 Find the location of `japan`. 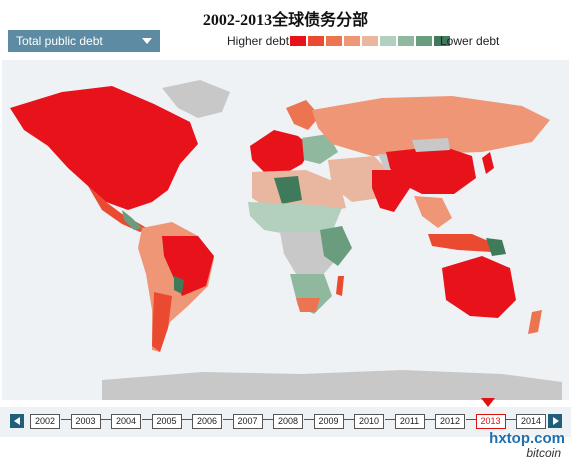

japan is located at coordinates (488, 163).